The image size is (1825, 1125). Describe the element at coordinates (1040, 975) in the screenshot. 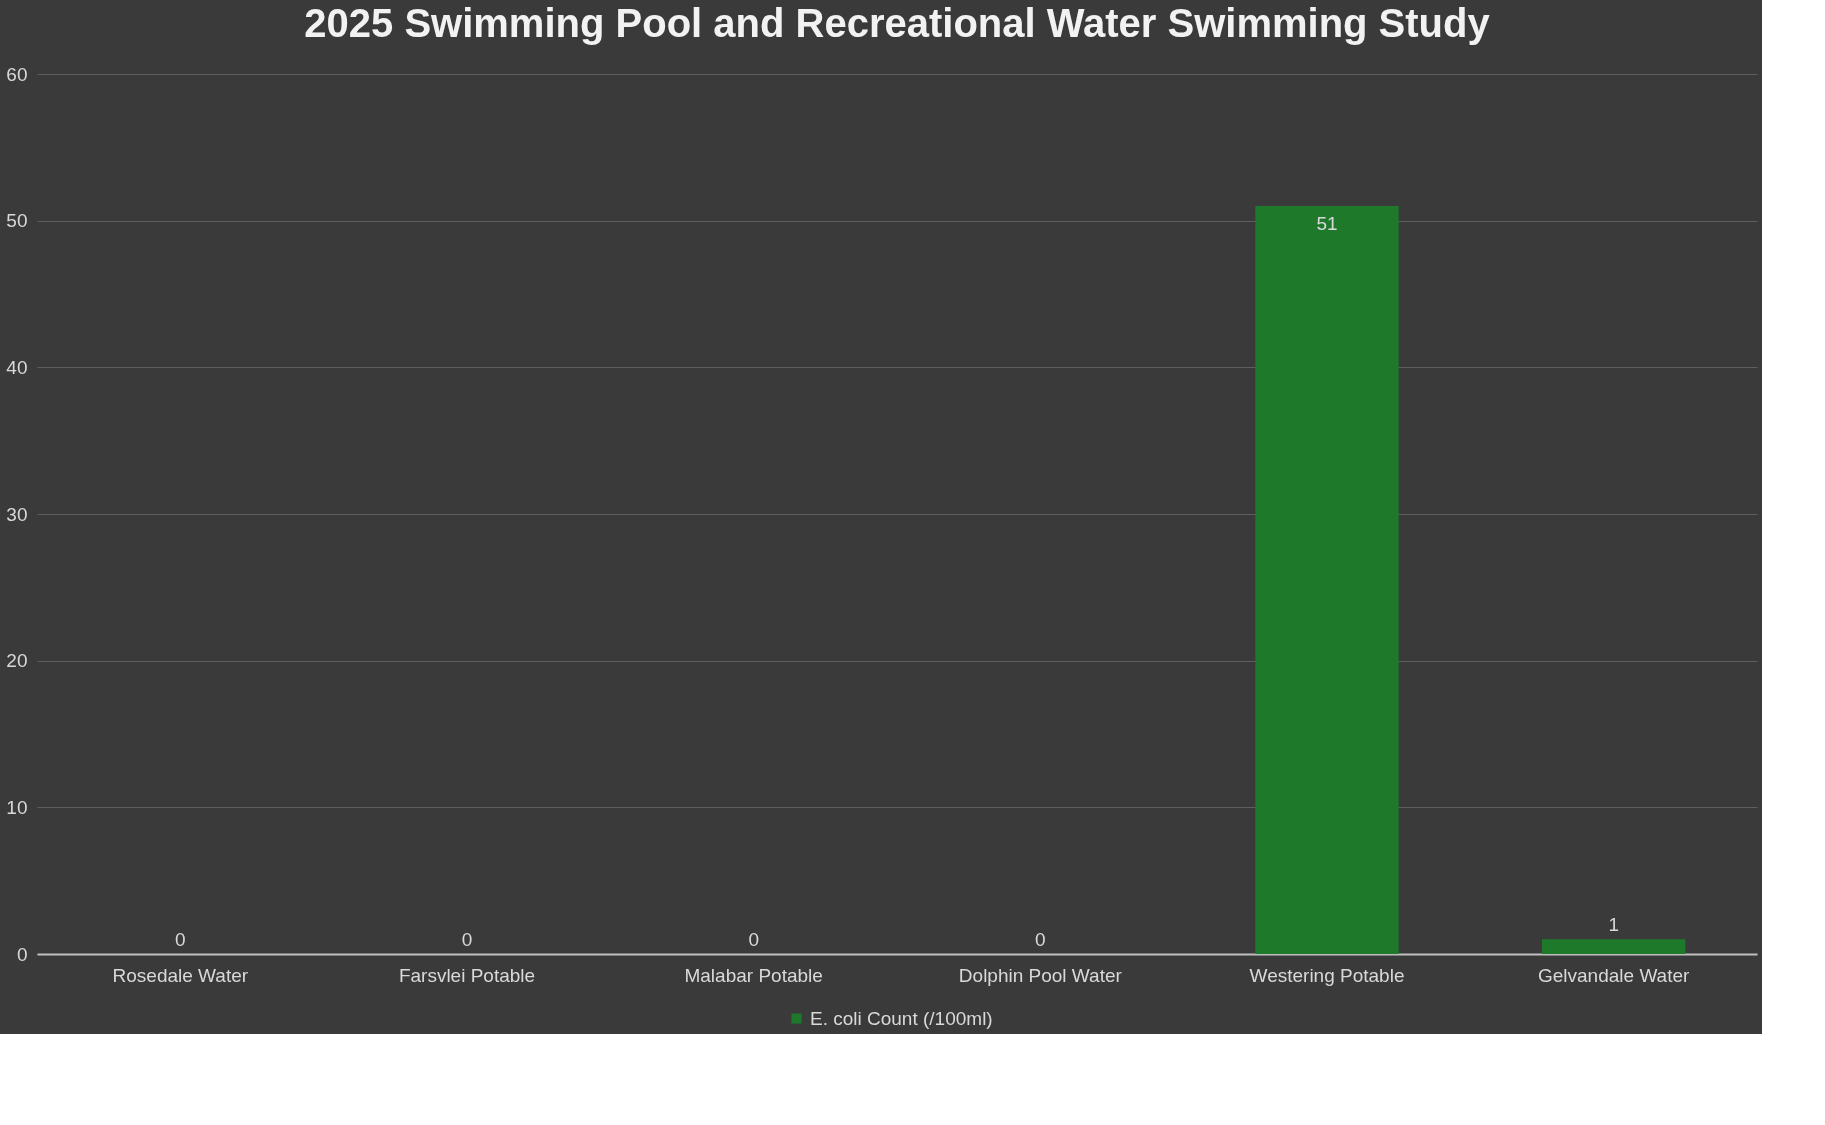

I see `x-tick-label: Dolphin Pool Water` at that location.